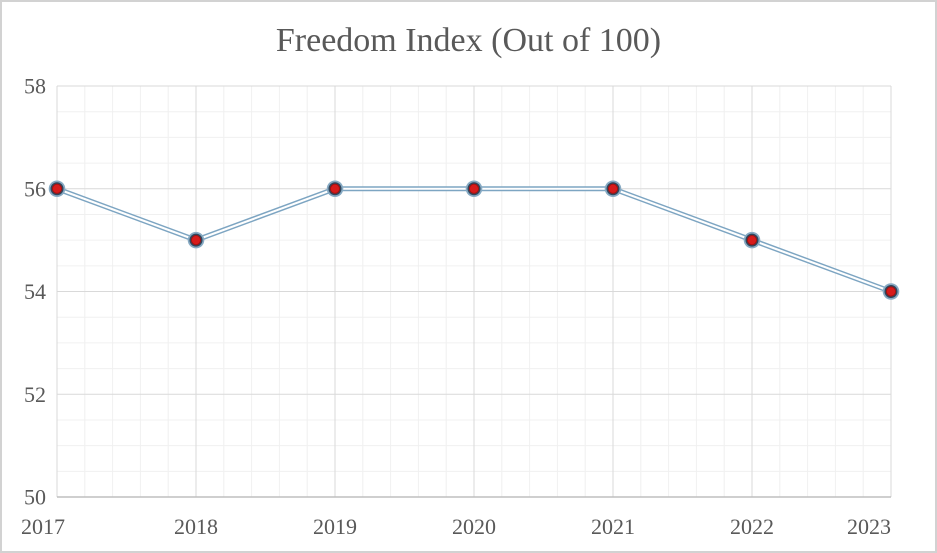 The height and width of the screenshot is (553, 937). What do you see at coordinates (869, 526) in the screenshot?
I see `x-tick-label: 2023` at bounding box center [869, 526].